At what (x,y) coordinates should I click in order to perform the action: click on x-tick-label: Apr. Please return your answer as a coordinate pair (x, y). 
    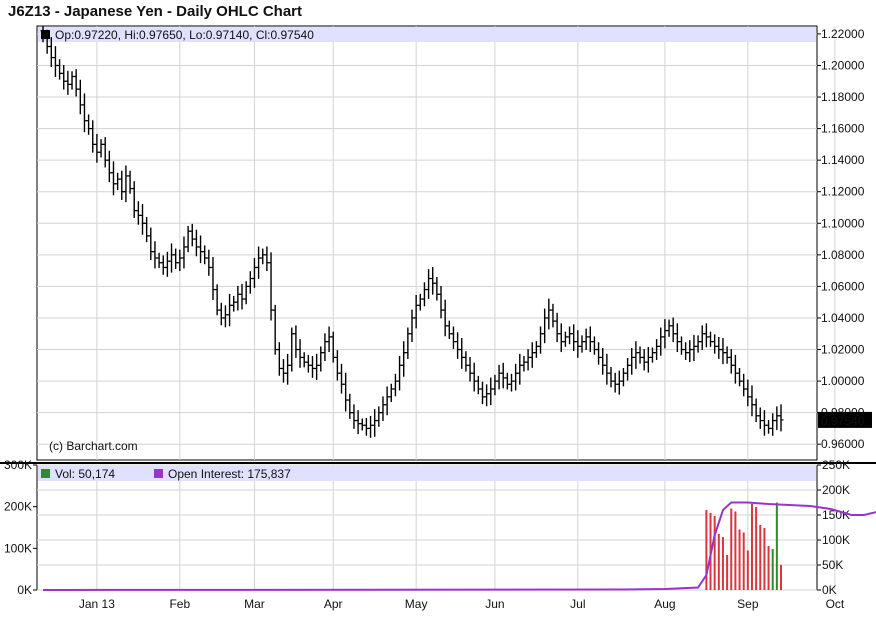
    Looking at the image, I should click on (333, 604).